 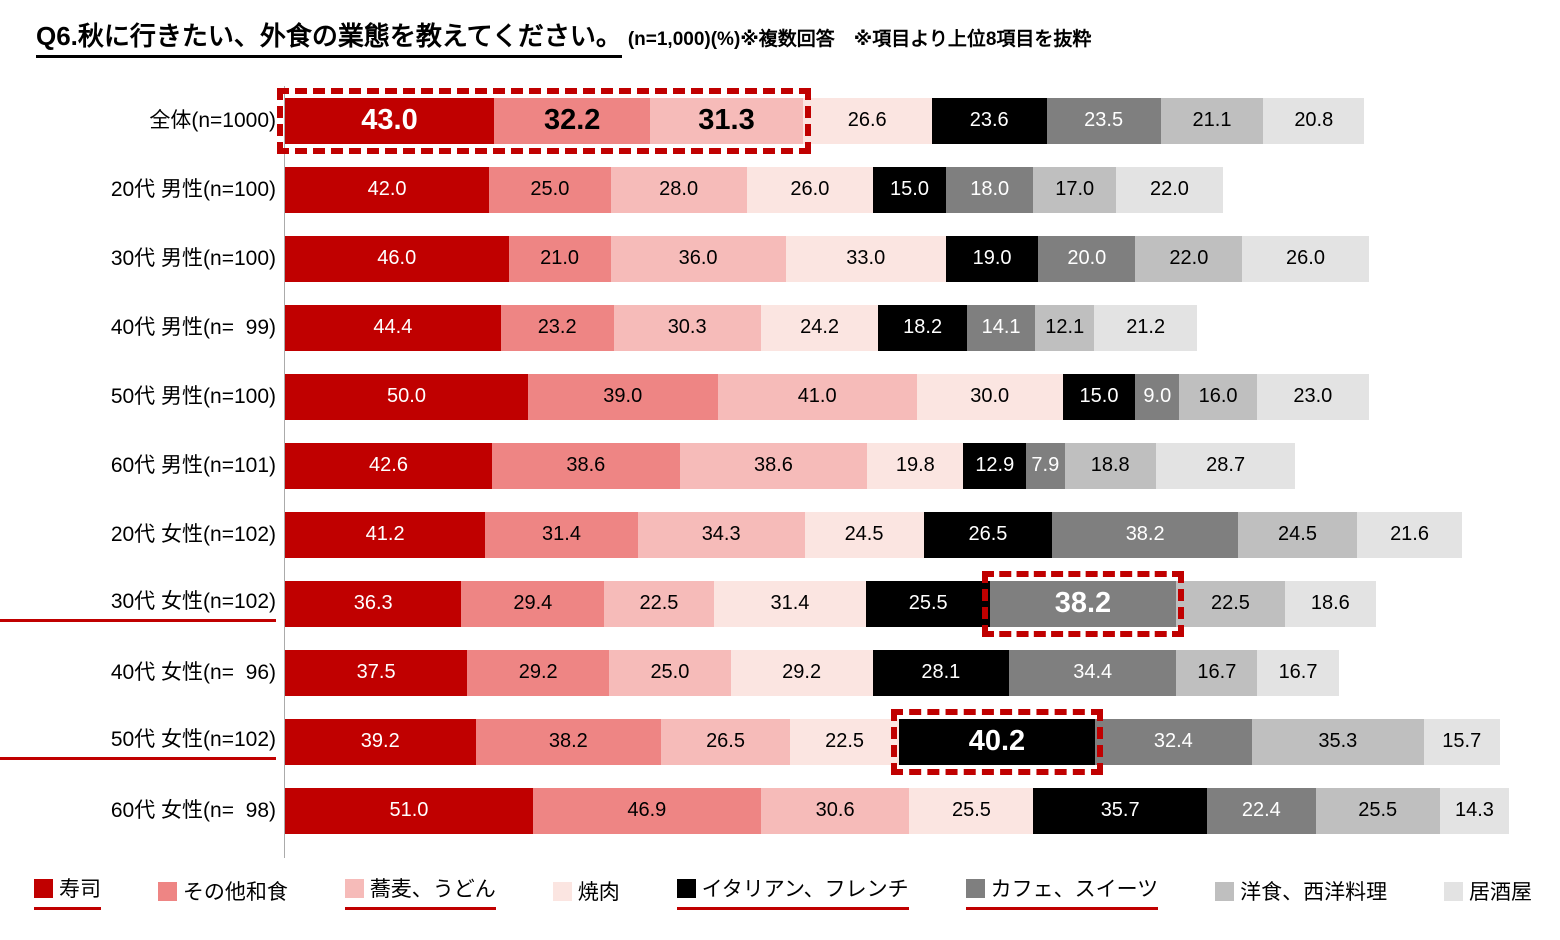 I want to click on bar-segment: 23.2, so click(x=557, y=327).